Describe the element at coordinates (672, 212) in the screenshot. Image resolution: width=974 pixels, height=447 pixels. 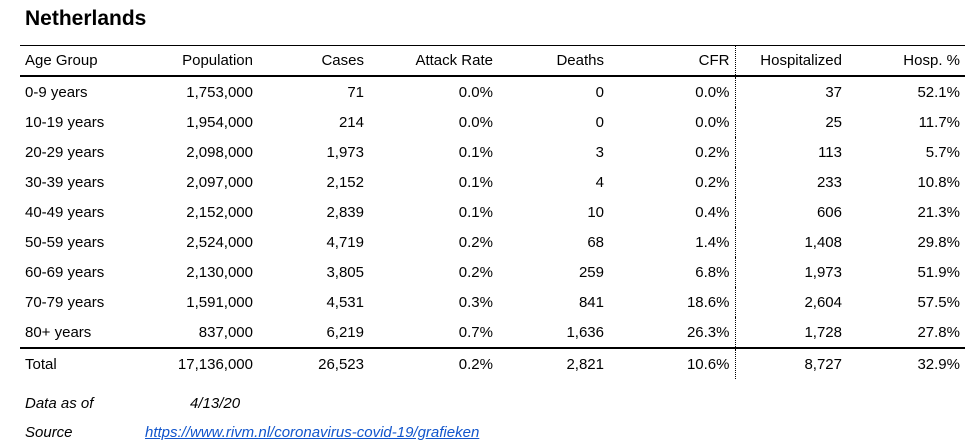
I see `cell-cfr: 0.4%` at that location.